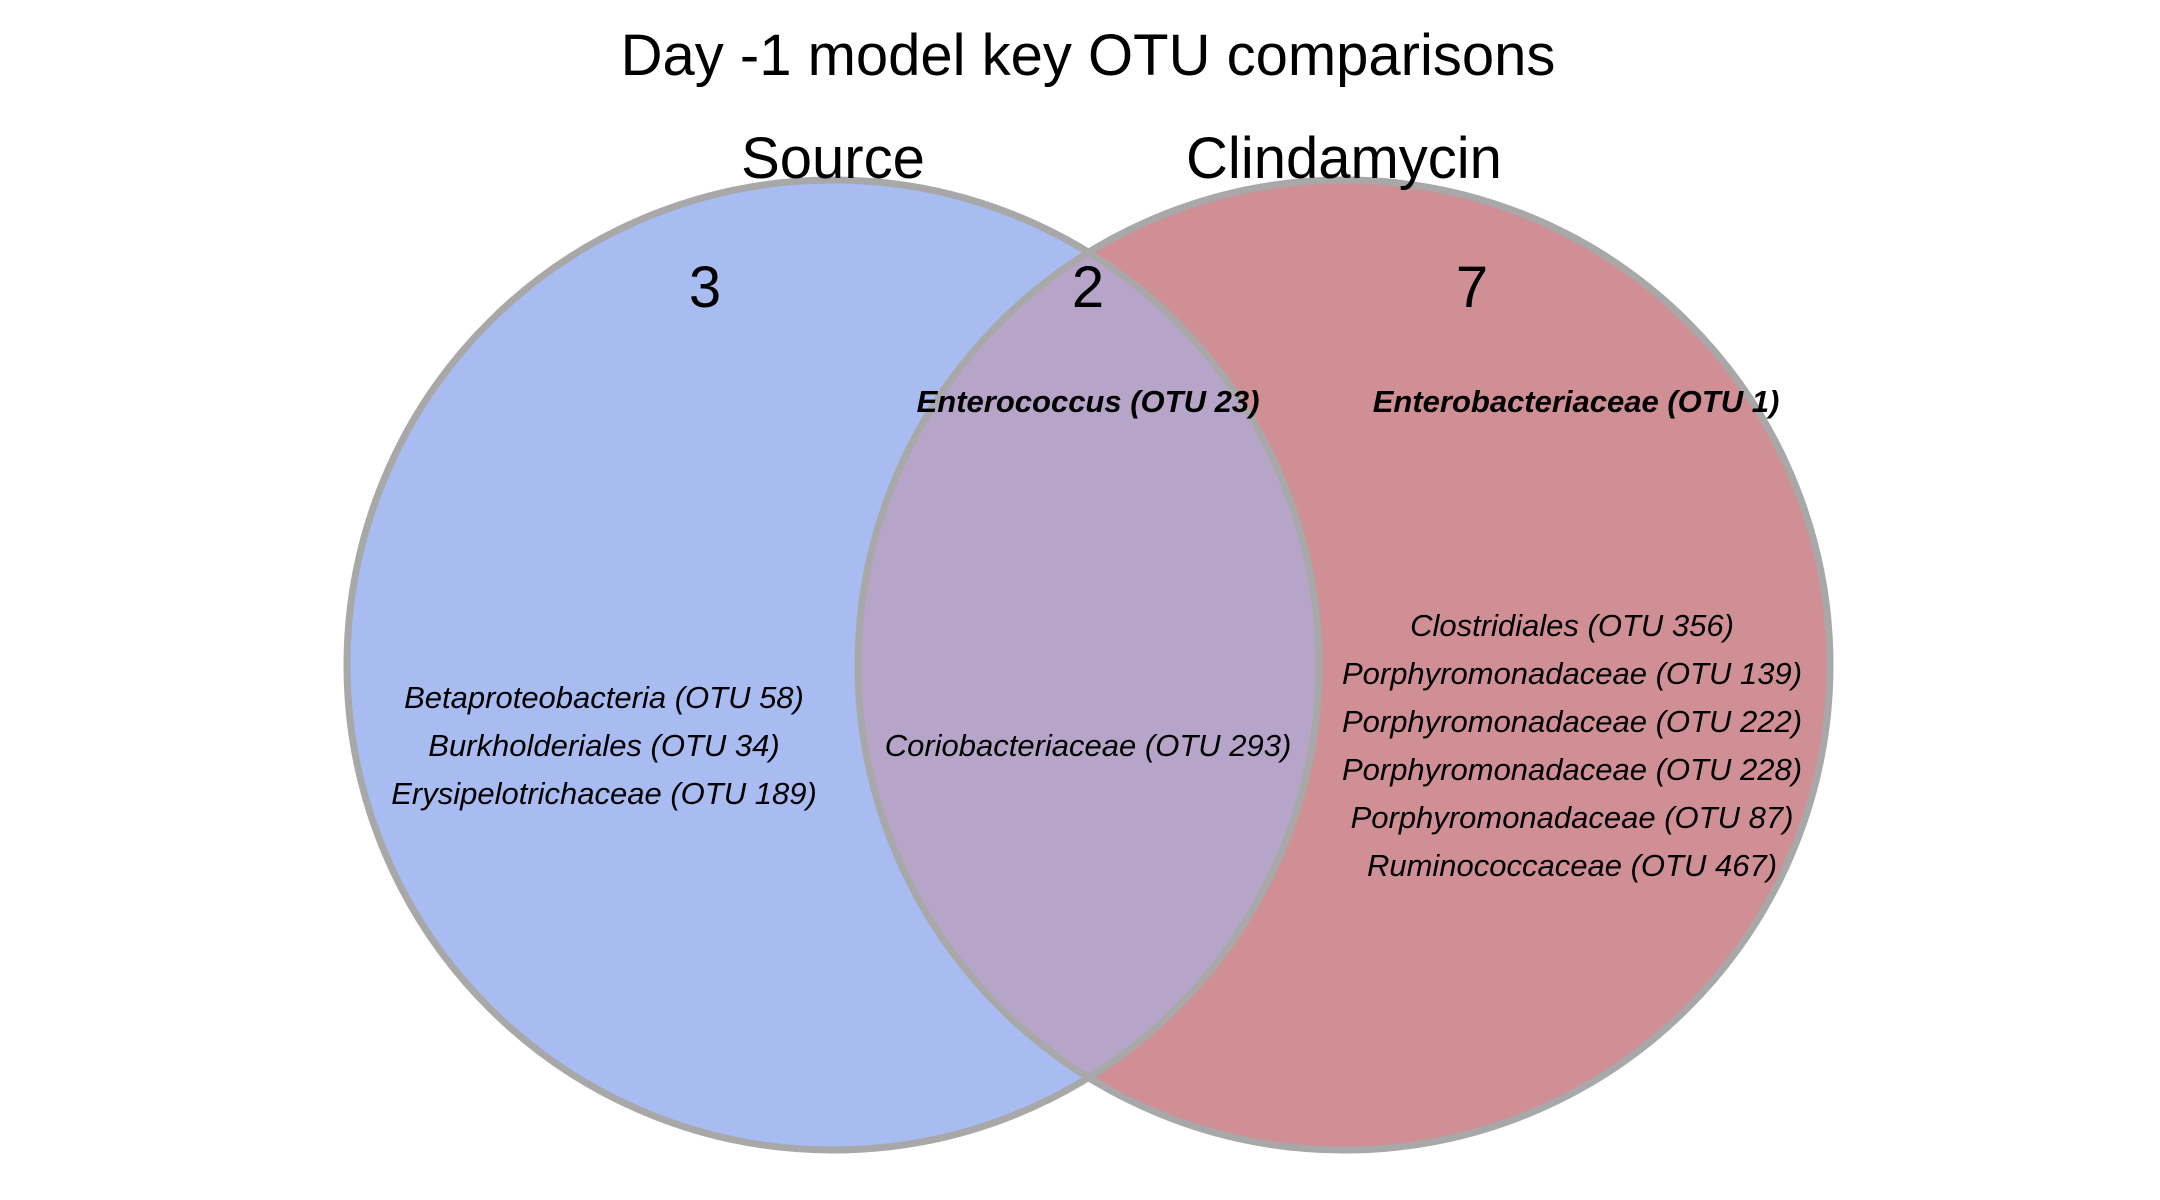  What do you see at coordinates (1088, 745) in the screenshot?
I see `overlap-otu-item: Coriobacteriaceae (OTU 293)` at bounding box center [1088, 745].